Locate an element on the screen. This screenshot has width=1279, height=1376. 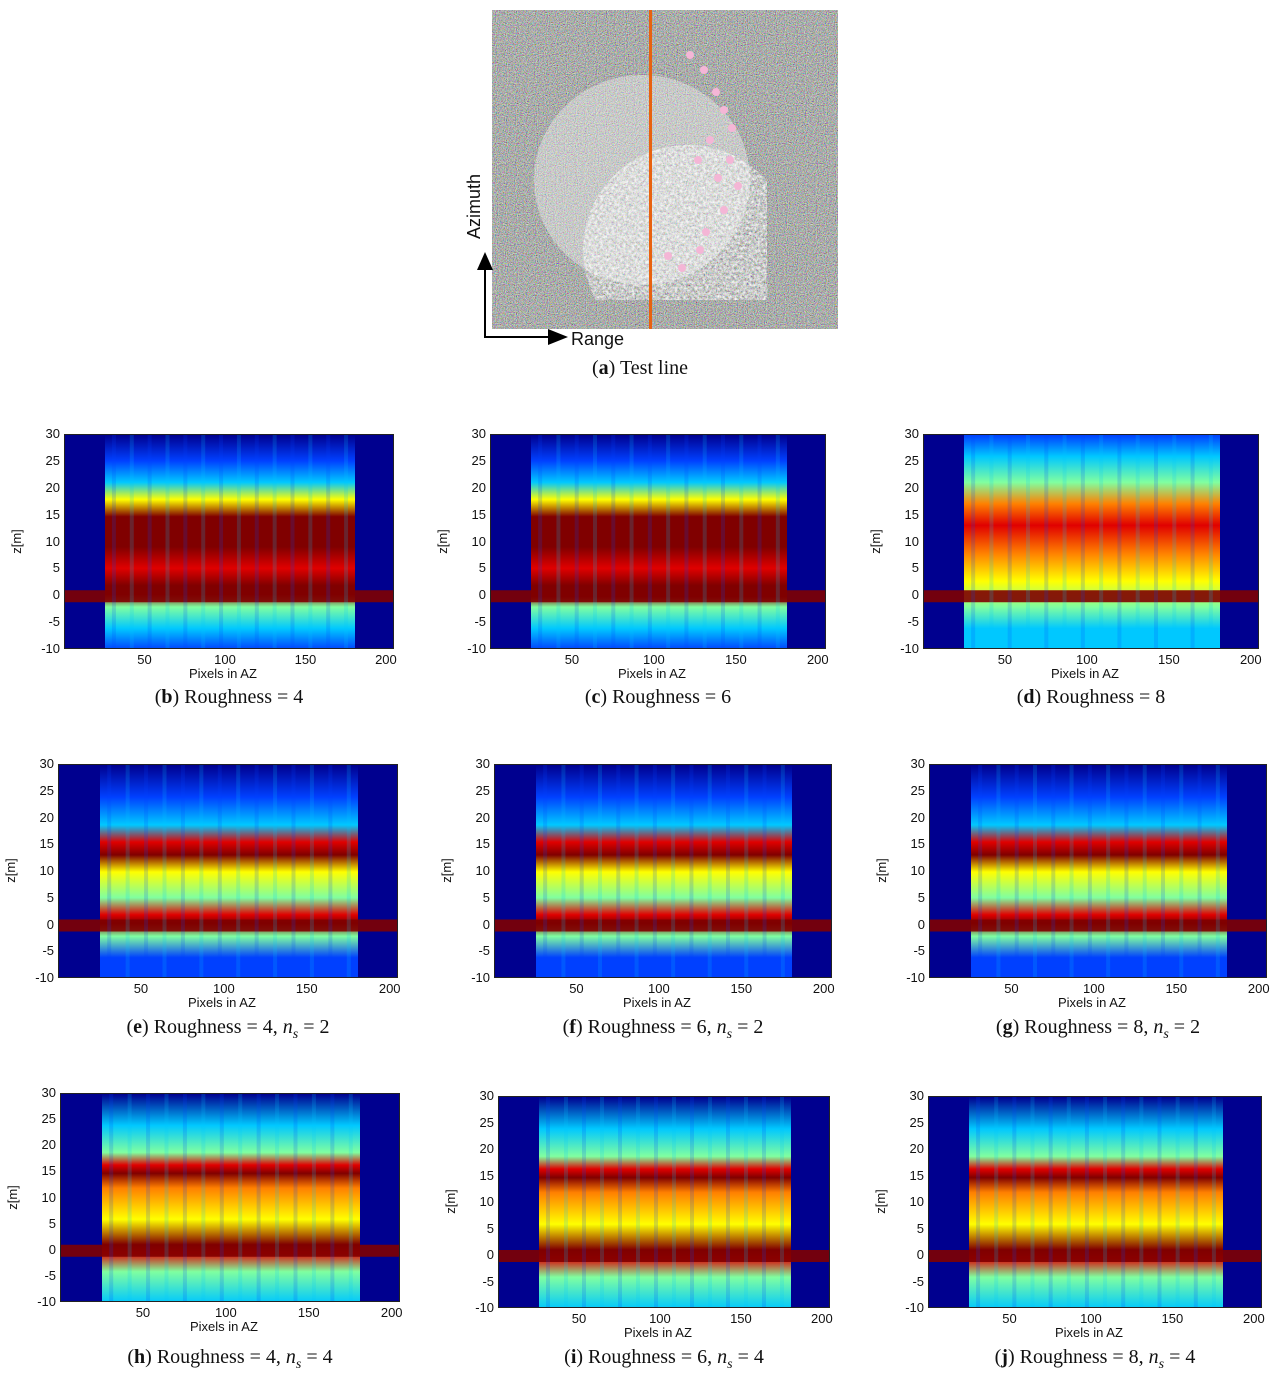
tomogram-plot-c is located at coordinates (658, 541).